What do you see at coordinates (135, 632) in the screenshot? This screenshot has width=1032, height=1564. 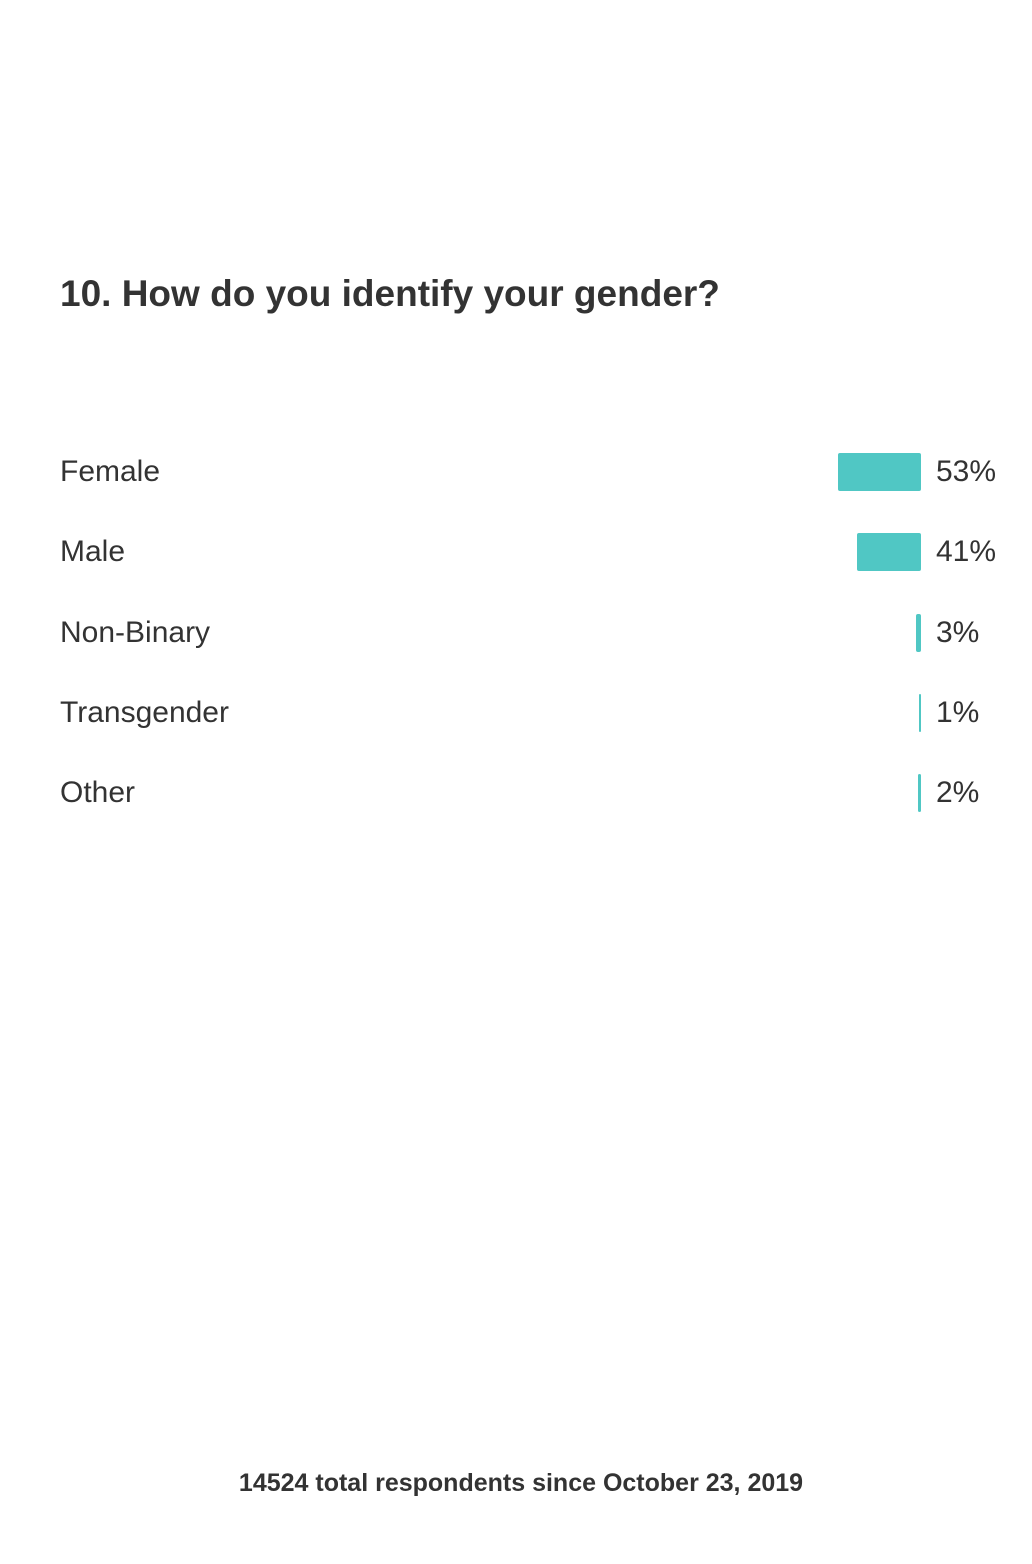 I see `category-label: Non-Binary` at bounding box center [135, 632].